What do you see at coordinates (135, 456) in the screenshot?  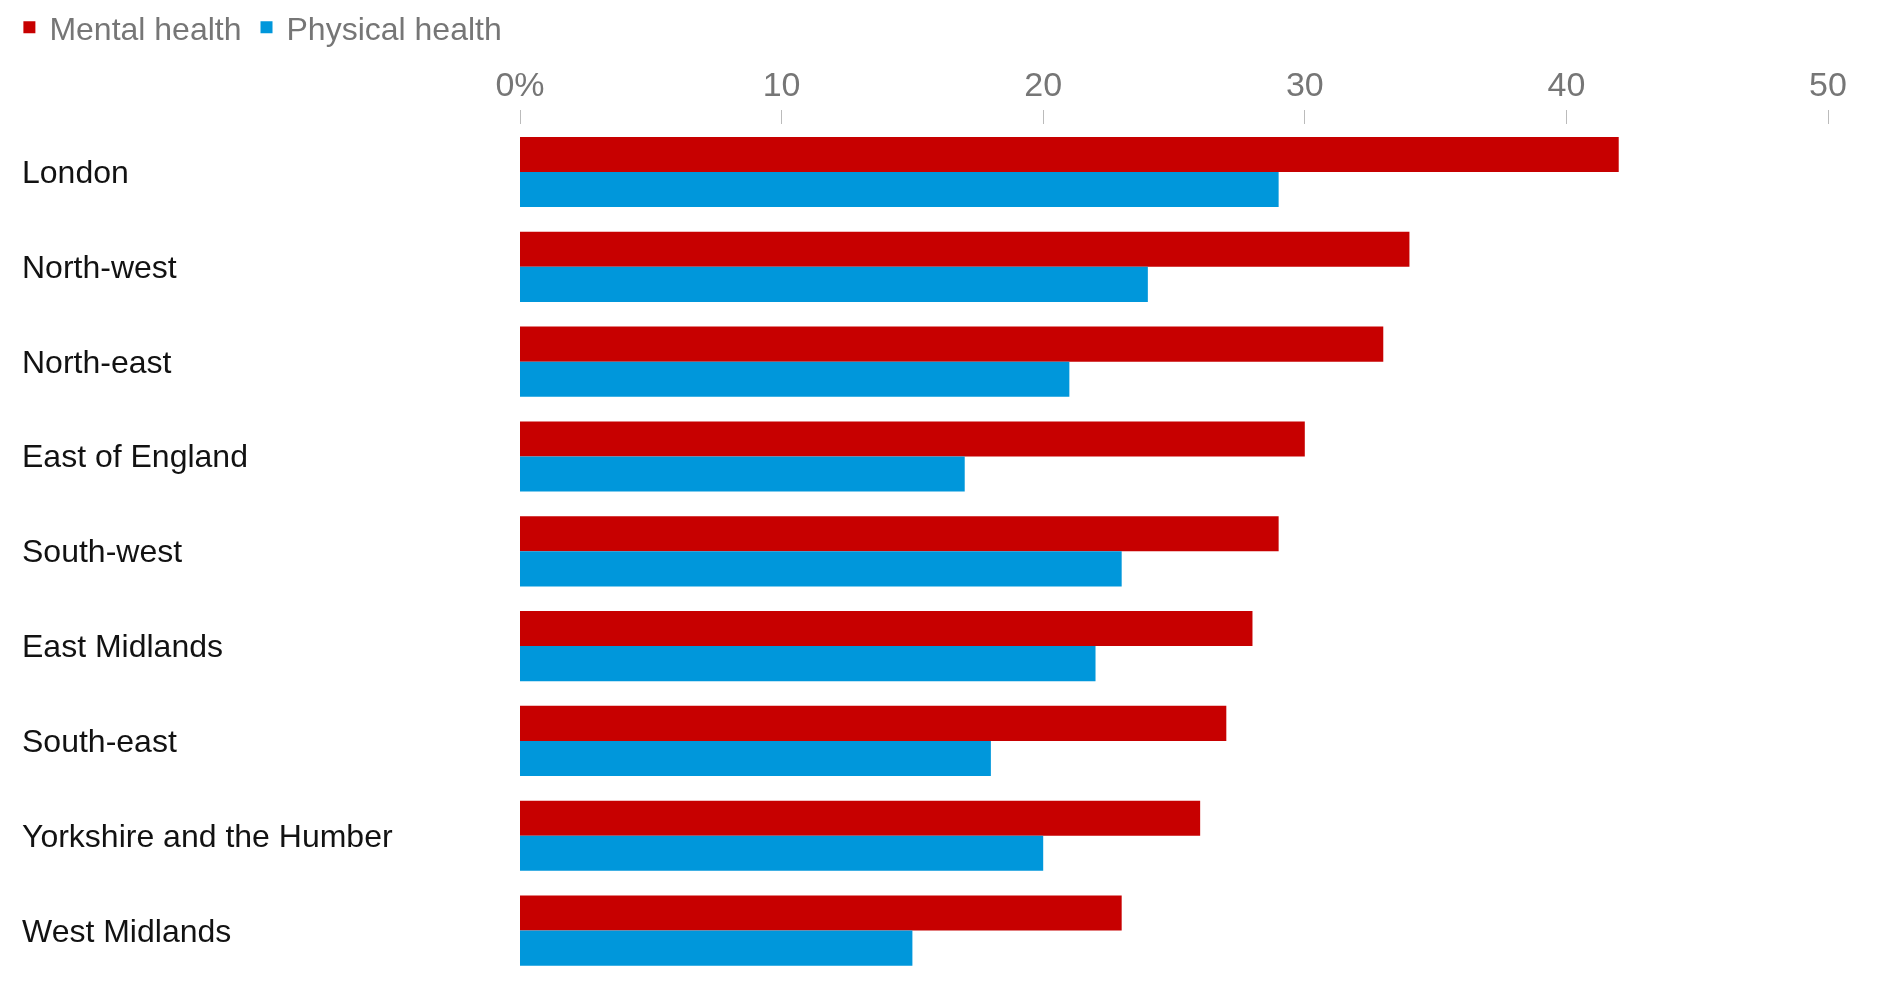 I see `y-tick-label: East of England` at bounding box center [135, 456].